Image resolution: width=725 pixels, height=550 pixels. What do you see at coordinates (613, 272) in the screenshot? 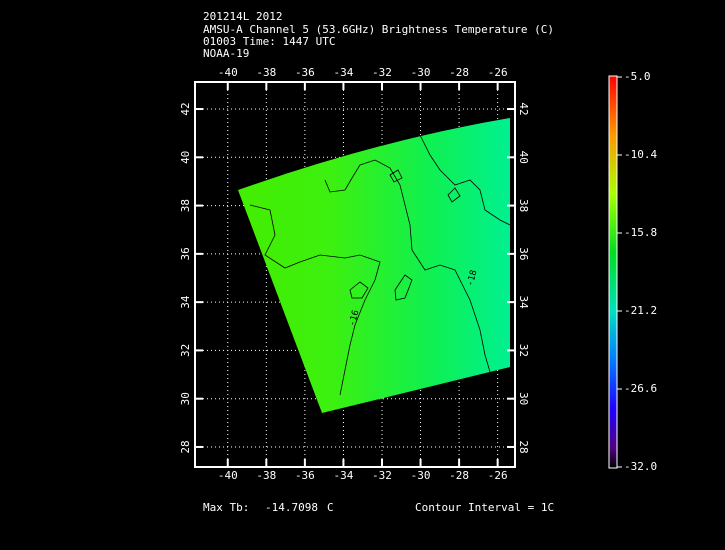
I see `colorbar` at bounding box center [613, 272].